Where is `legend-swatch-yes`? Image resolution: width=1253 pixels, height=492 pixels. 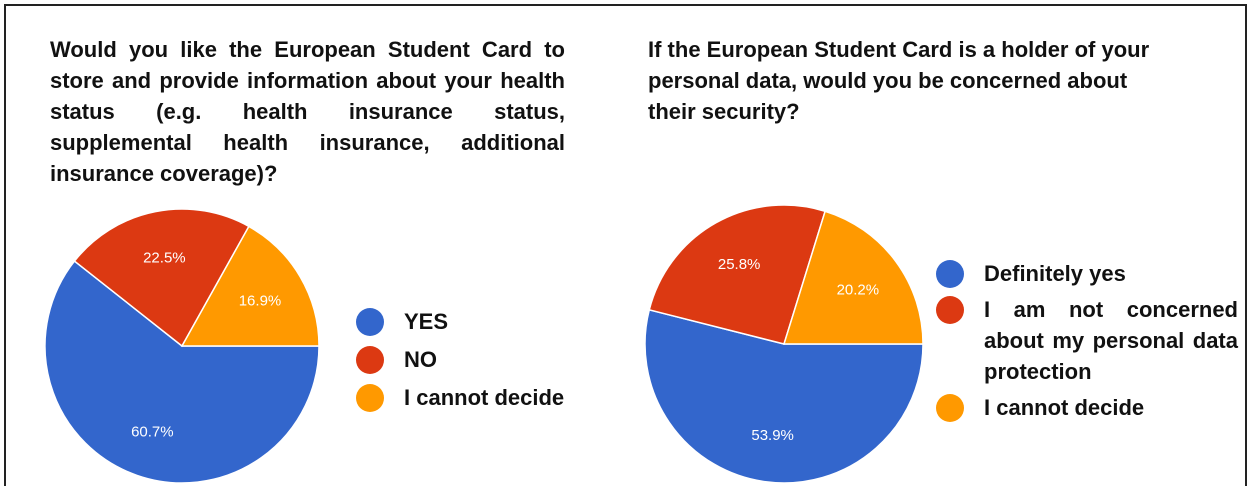
legend-swatch-yes is located at coordinates (370, 322).